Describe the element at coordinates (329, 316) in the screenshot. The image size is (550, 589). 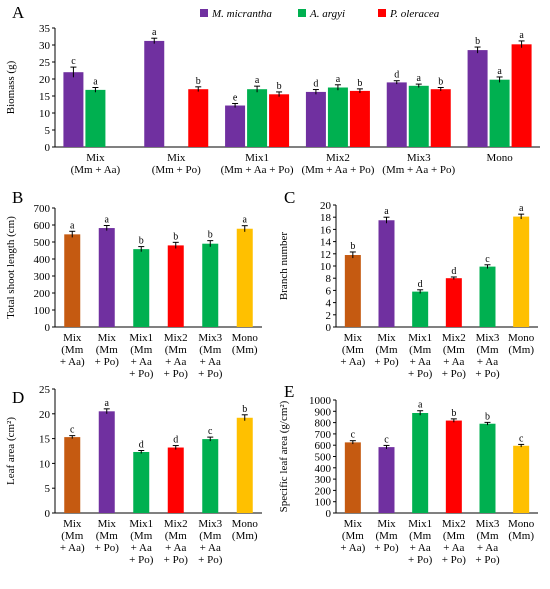
I see `y-tick-label: 2` at that location.